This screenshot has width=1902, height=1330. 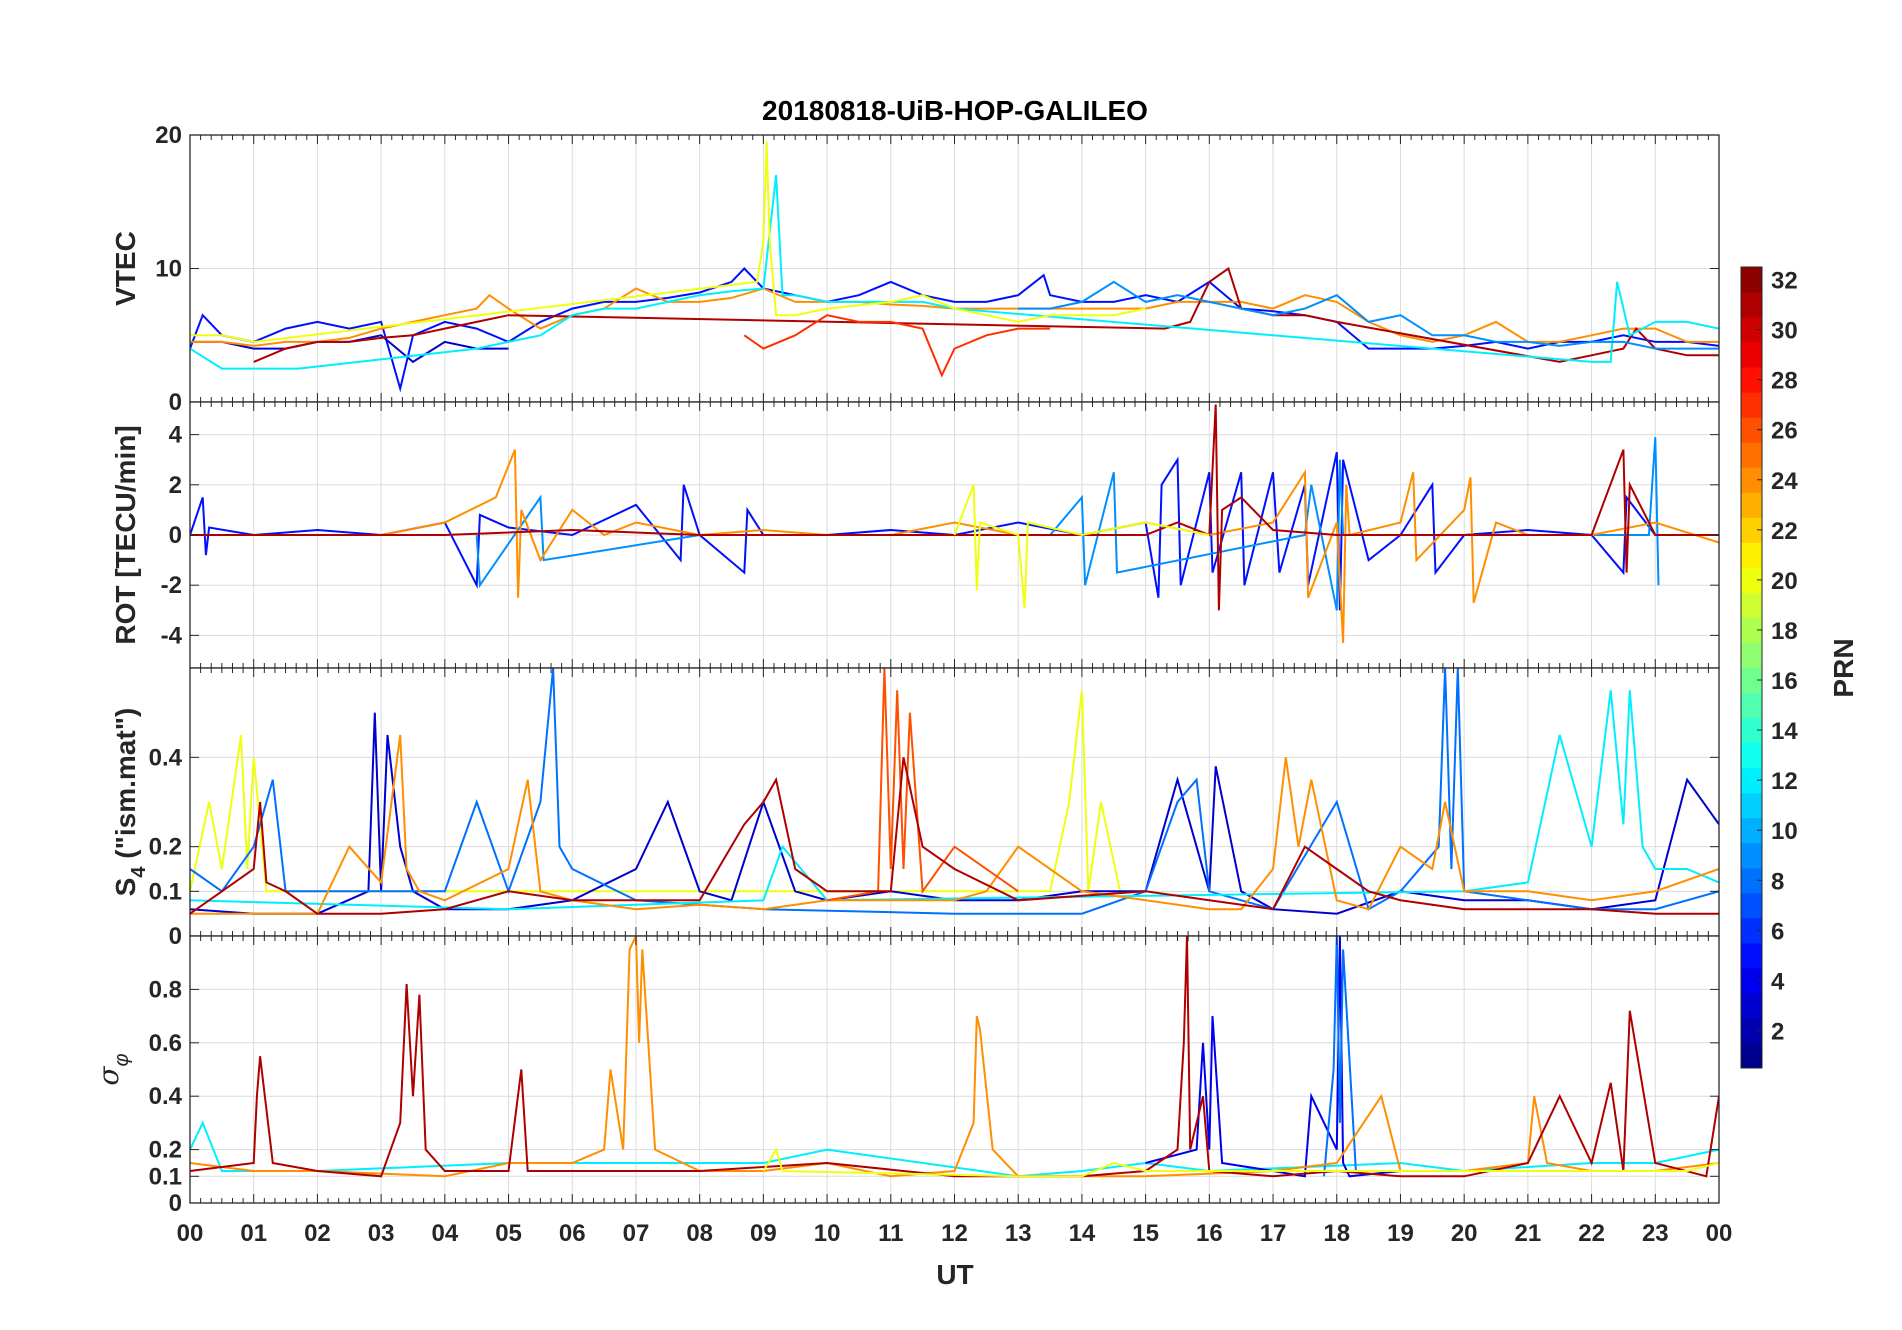 What do you see at coordinates (1336, 1233) in the screenshot?
I see `x-tick-label: 18` at bounding box center [1336, 1233].